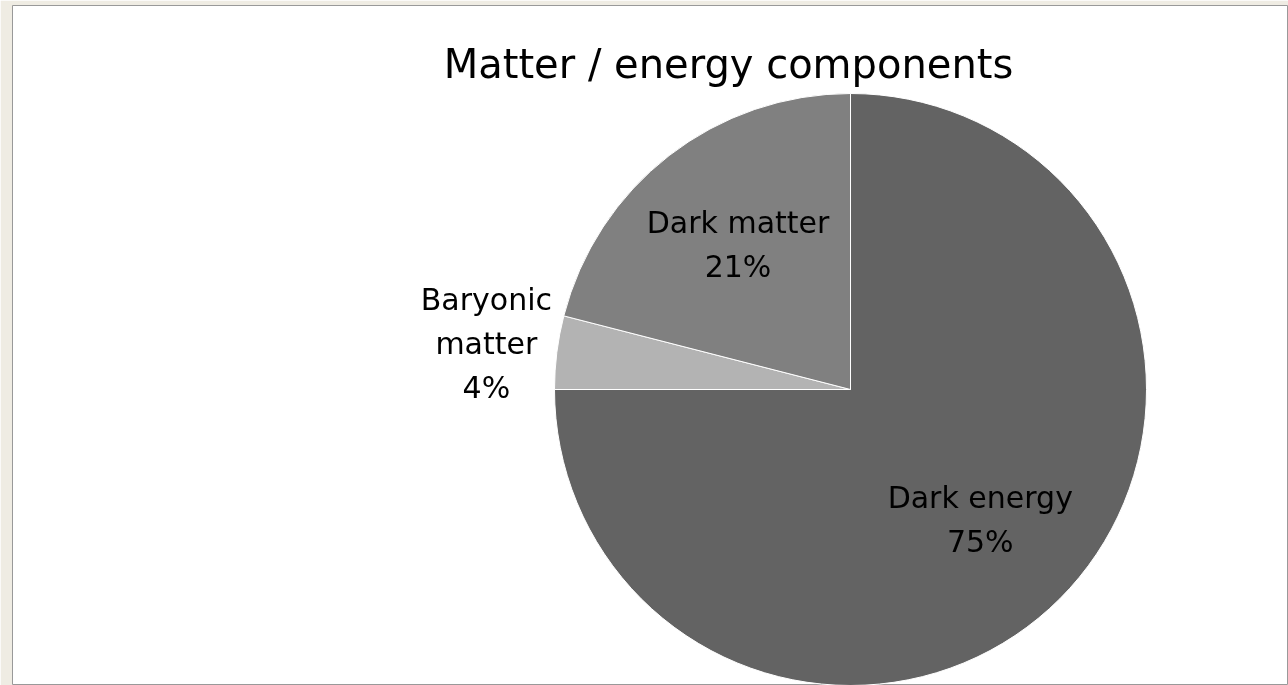 This screenshot has width=1288, height=685. What do you see at coordinates (738, 266) in the screenshot?
I see `data-label: 21%` at bounding box center [738, 266].